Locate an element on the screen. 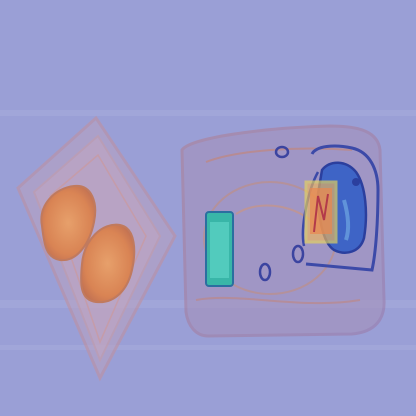  bag-handle is located at coordinates (319, 213).